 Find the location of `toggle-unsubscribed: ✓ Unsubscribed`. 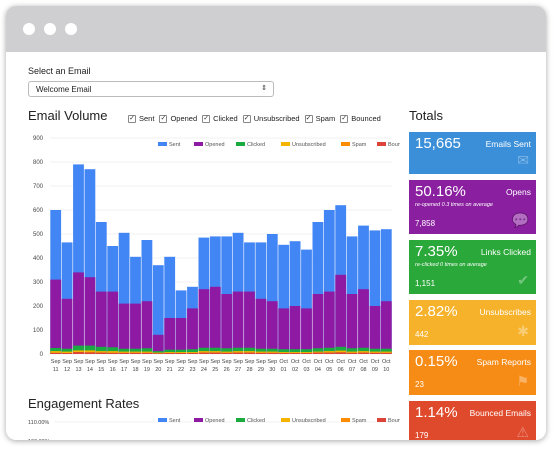

toggle-unsubscribed: ✓ Unsubscribed is located at coordinates (271, 118).